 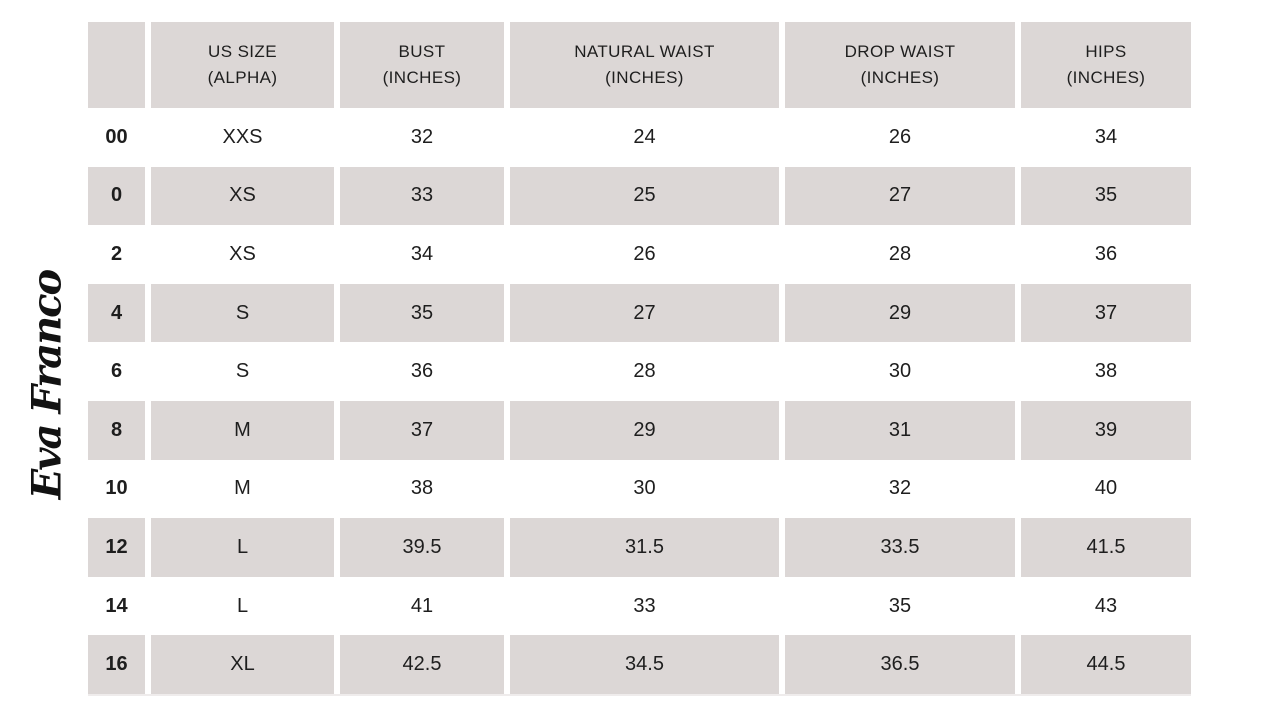 I want to click on header-line-1: NATURAL WAIST, so click(x=644, y=51).